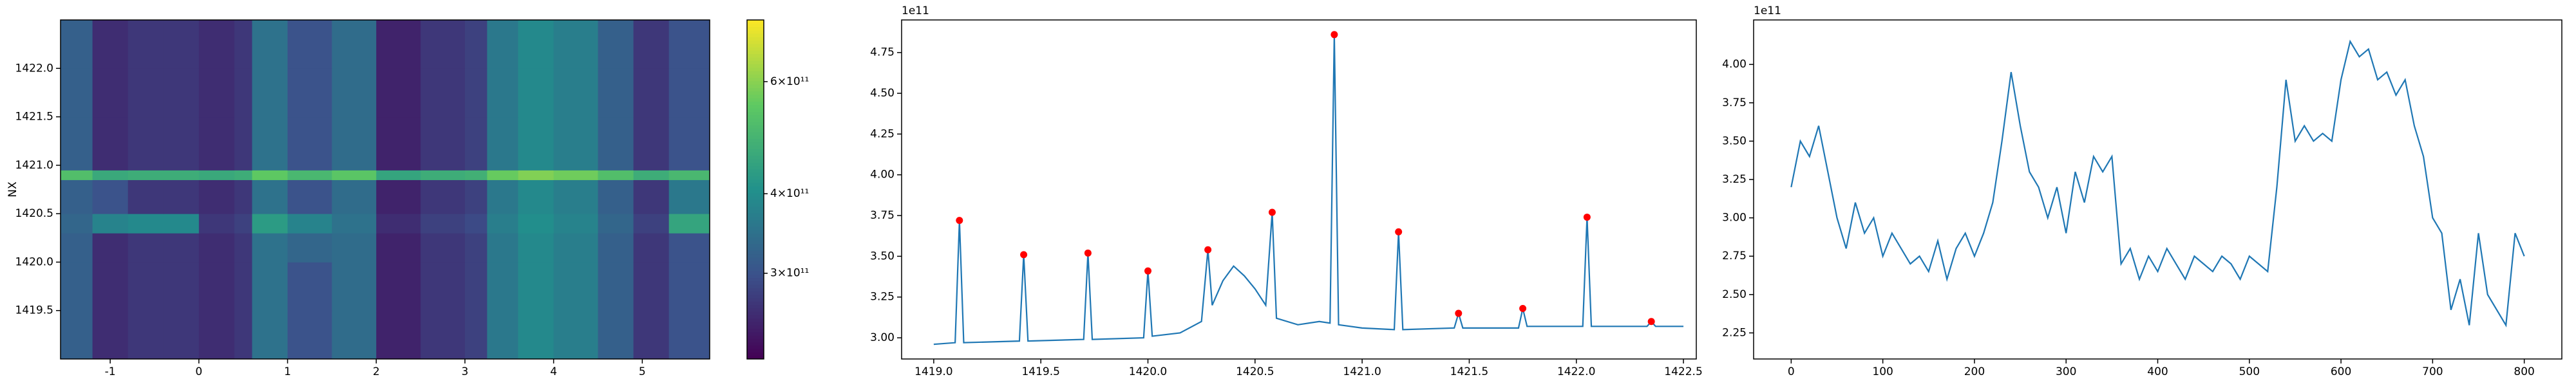  I want to click on y-tick-label: 3.25, so click(882, 297).